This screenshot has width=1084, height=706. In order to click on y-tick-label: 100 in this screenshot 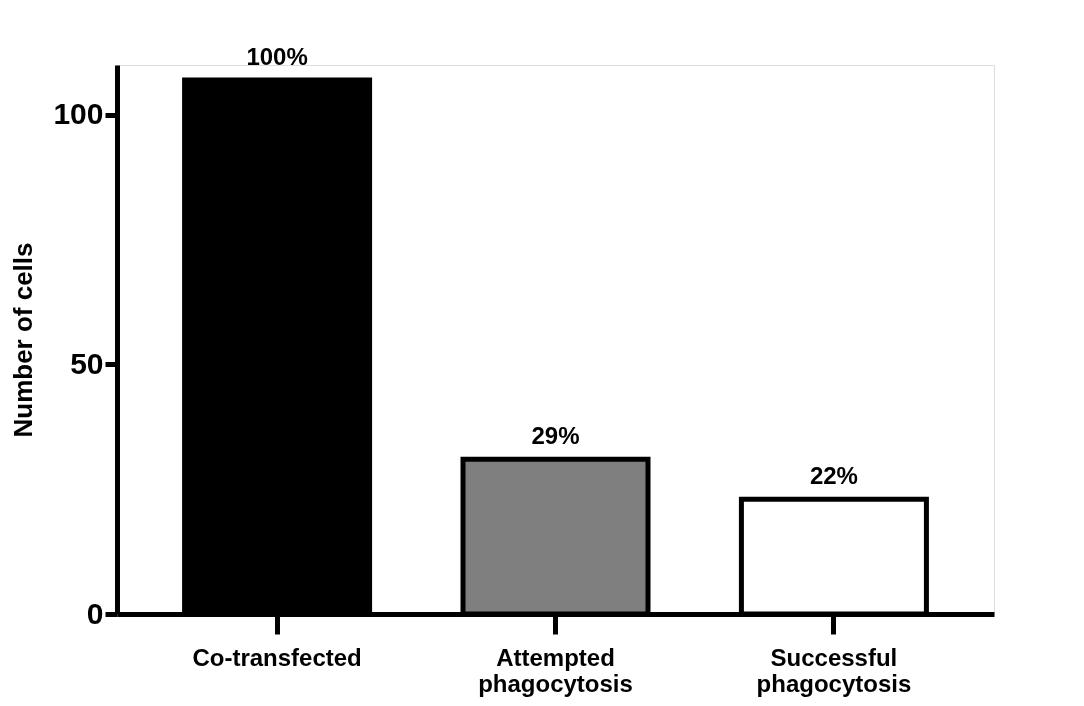, I will do `click(78, 114)`.